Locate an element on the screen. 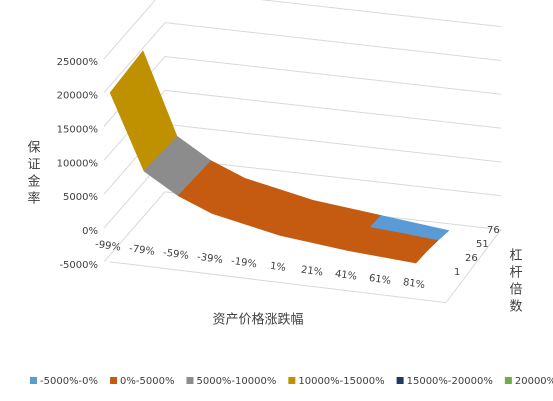 Image resolution: width=553 pixels, height=401 pixels. floor-edge is located at coordinates (305, 266).